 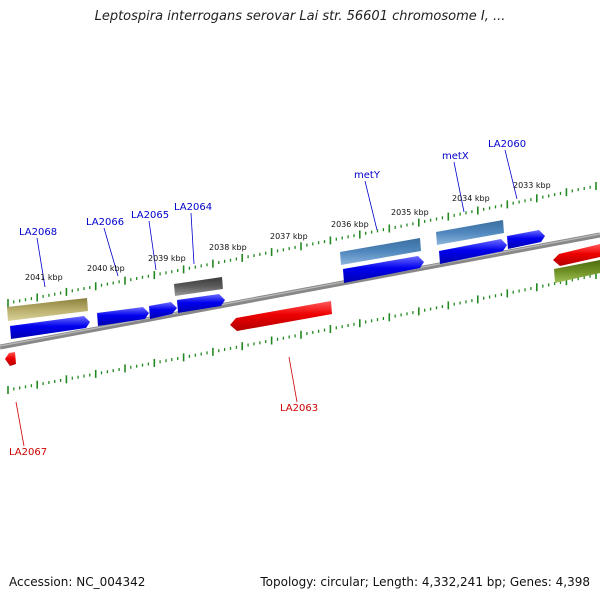 I want to click on kbp-label: 2041 kbp, so click(x=44, y=277).